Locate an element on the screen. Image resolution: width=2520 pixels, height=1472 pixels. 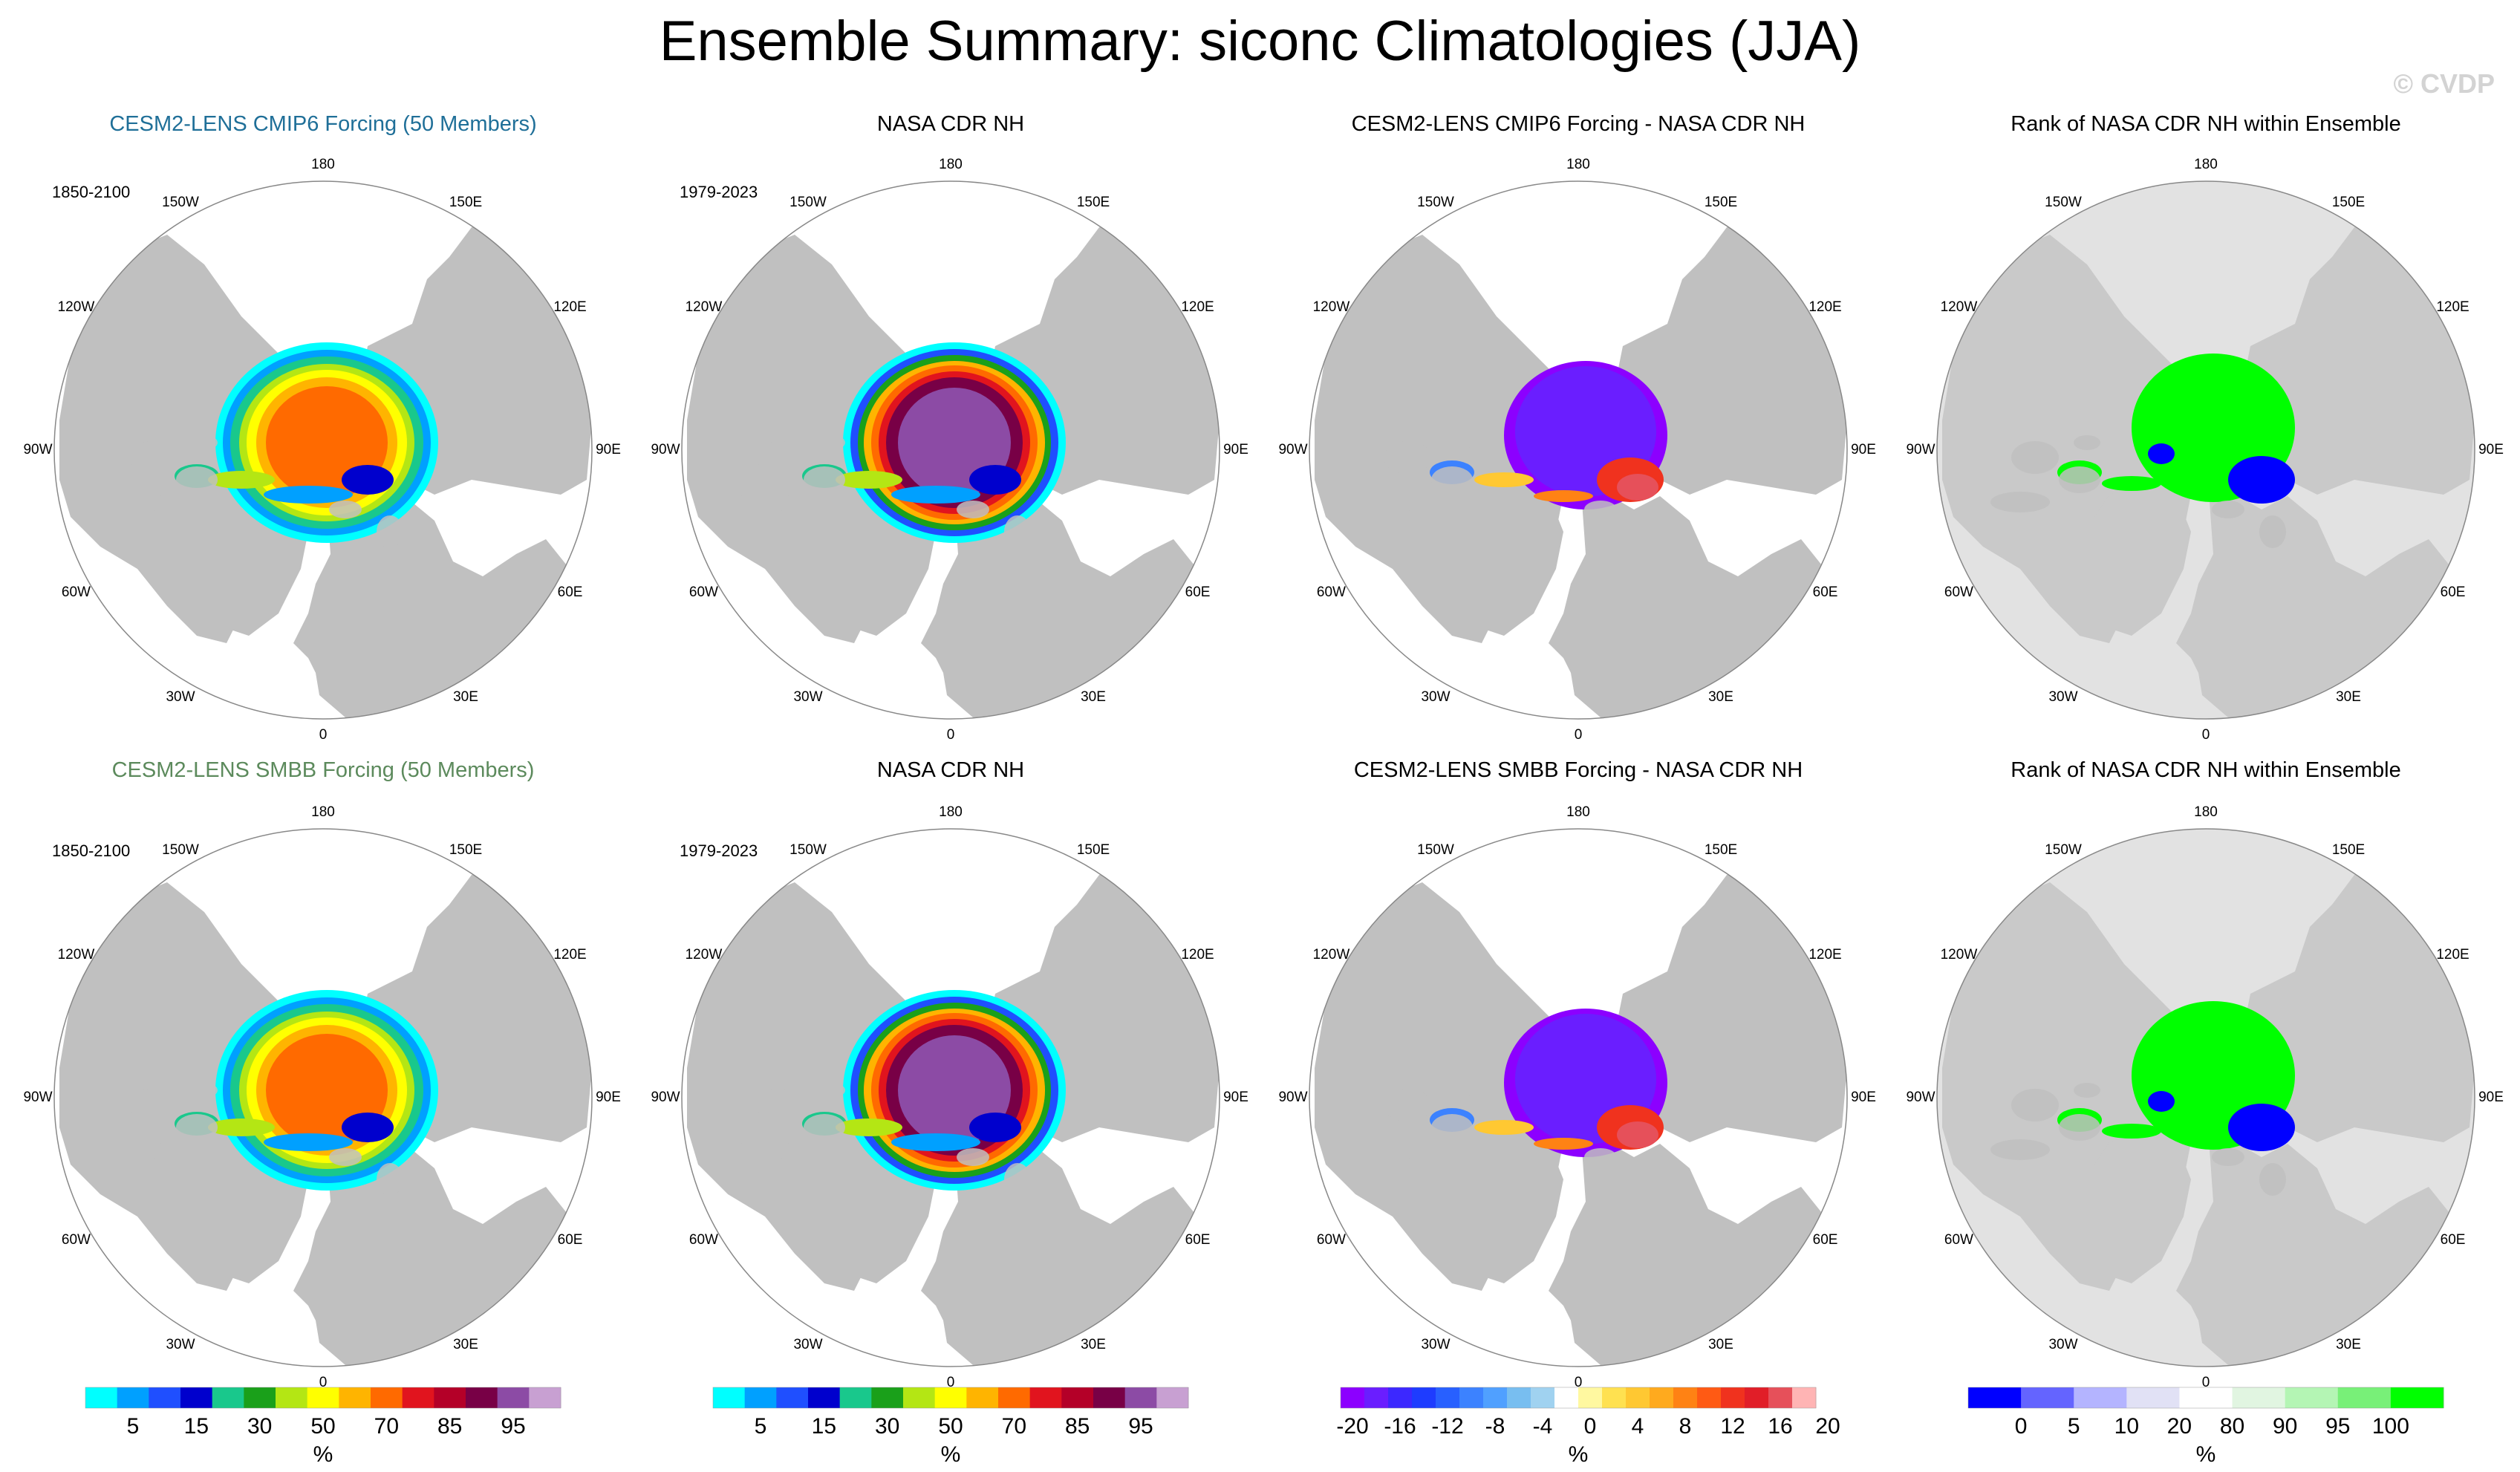
colorbar-tick-label: 4 is located at coordinates (1638, 1426).